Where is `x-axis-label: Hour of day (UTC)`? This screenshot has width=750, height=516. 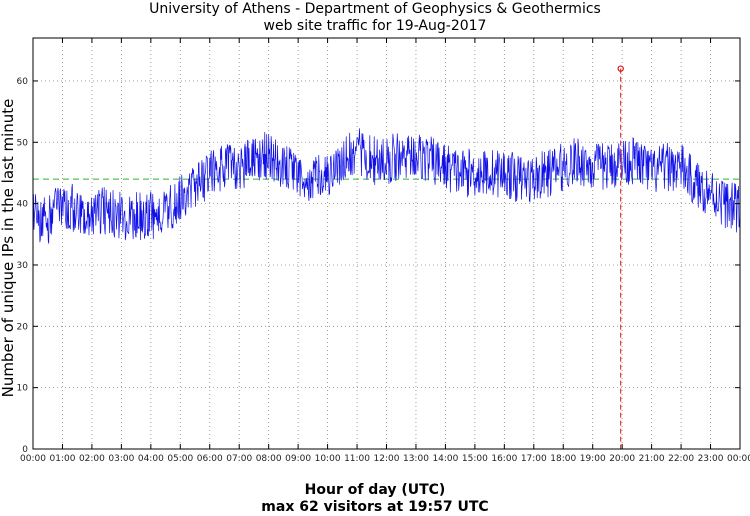 x-axis-label: Hour of day (UTC) is located at coordinates (375, 490).